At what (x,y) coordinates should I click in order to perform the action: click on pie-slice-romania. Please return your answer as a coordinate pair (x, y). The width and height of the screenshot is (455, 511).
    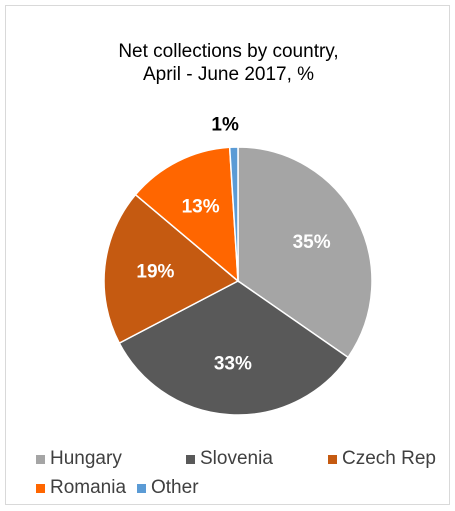
    Looking at the image, I should click on (186, 214).